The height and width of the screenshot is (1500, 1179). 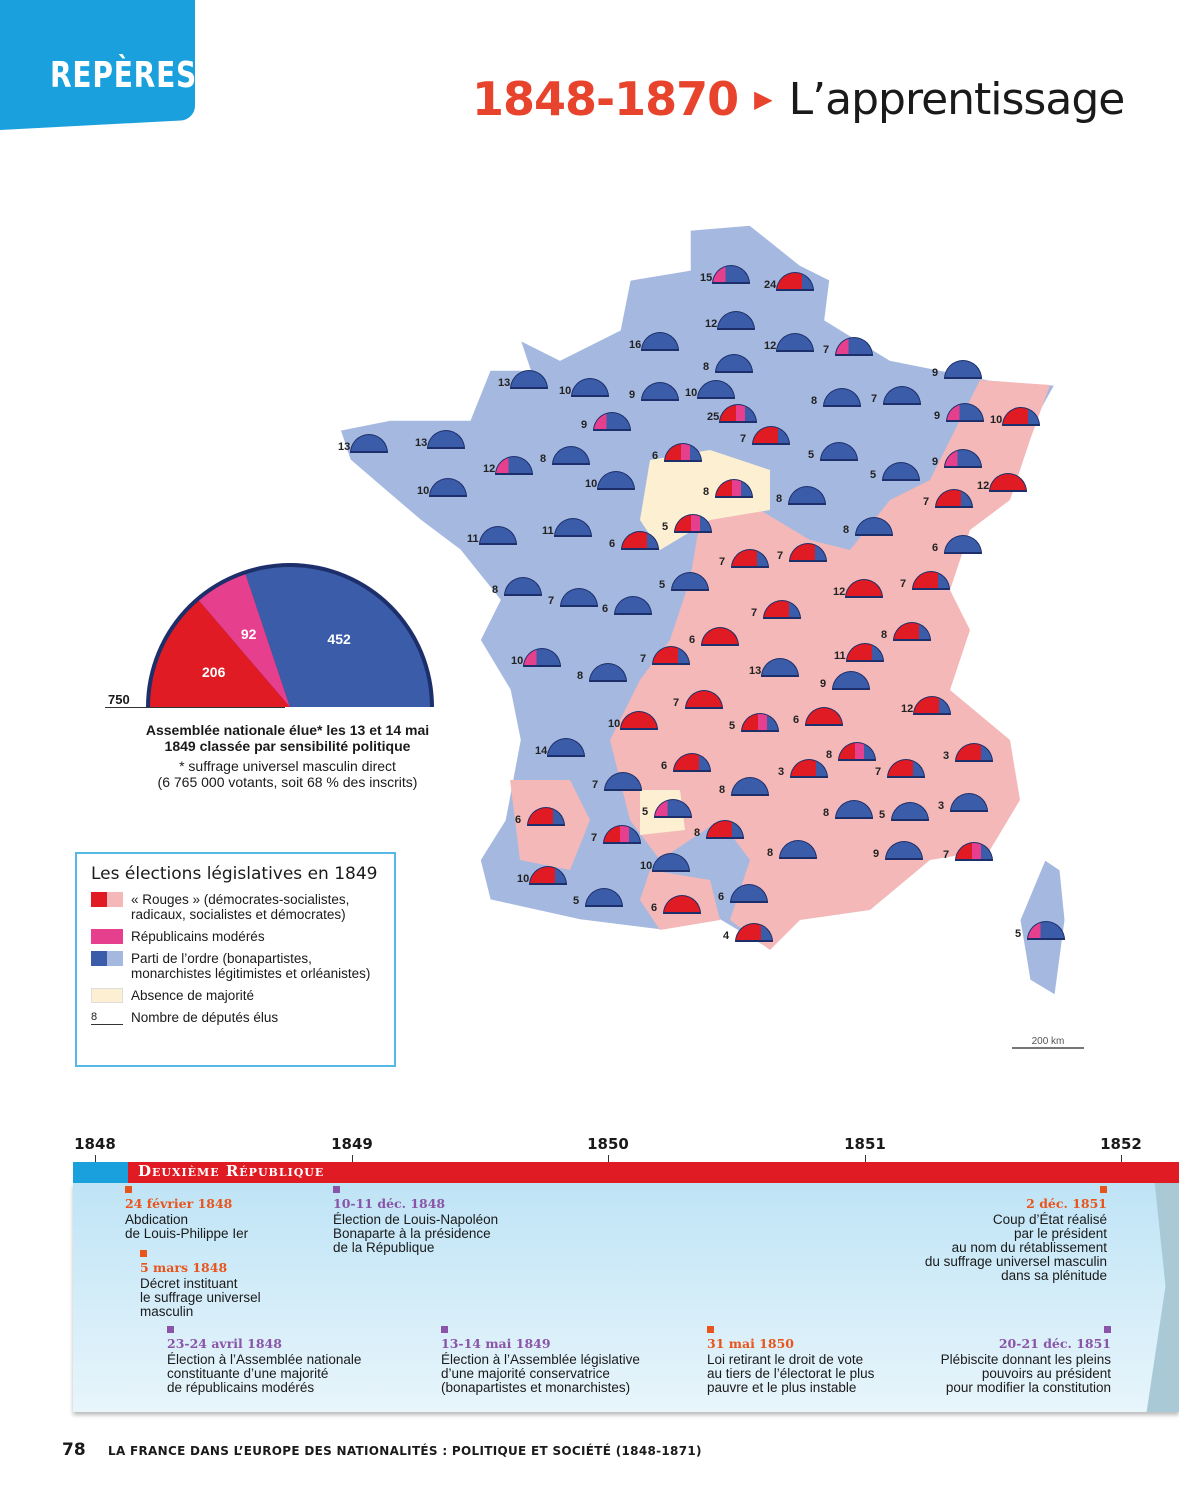 What do you see at coordinates (791, 1373) in the screenshot?
I see `event-text-line: au tiers de l’électorat le plus` at bounding box center [791, 1373].